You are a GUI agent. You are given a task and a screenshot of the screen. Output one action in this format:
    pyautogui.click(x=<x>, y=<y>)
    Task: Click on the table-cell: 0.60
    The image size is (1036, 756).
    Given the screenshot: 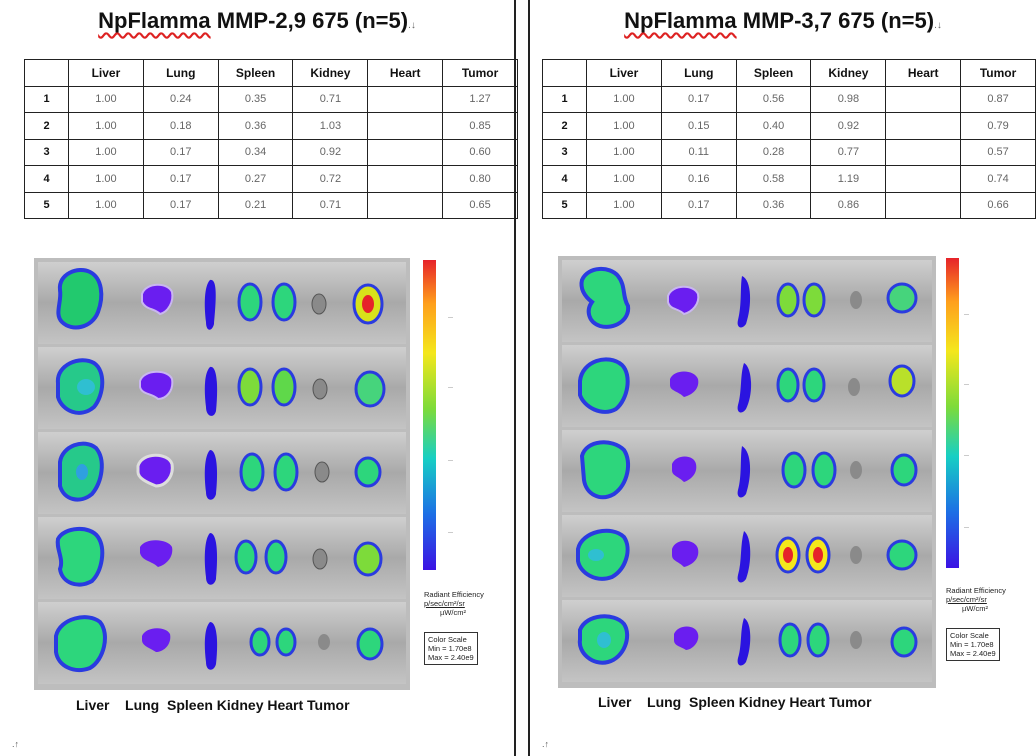 What is the action you would take?
    pyautogui.click(x=480, y=152)
    